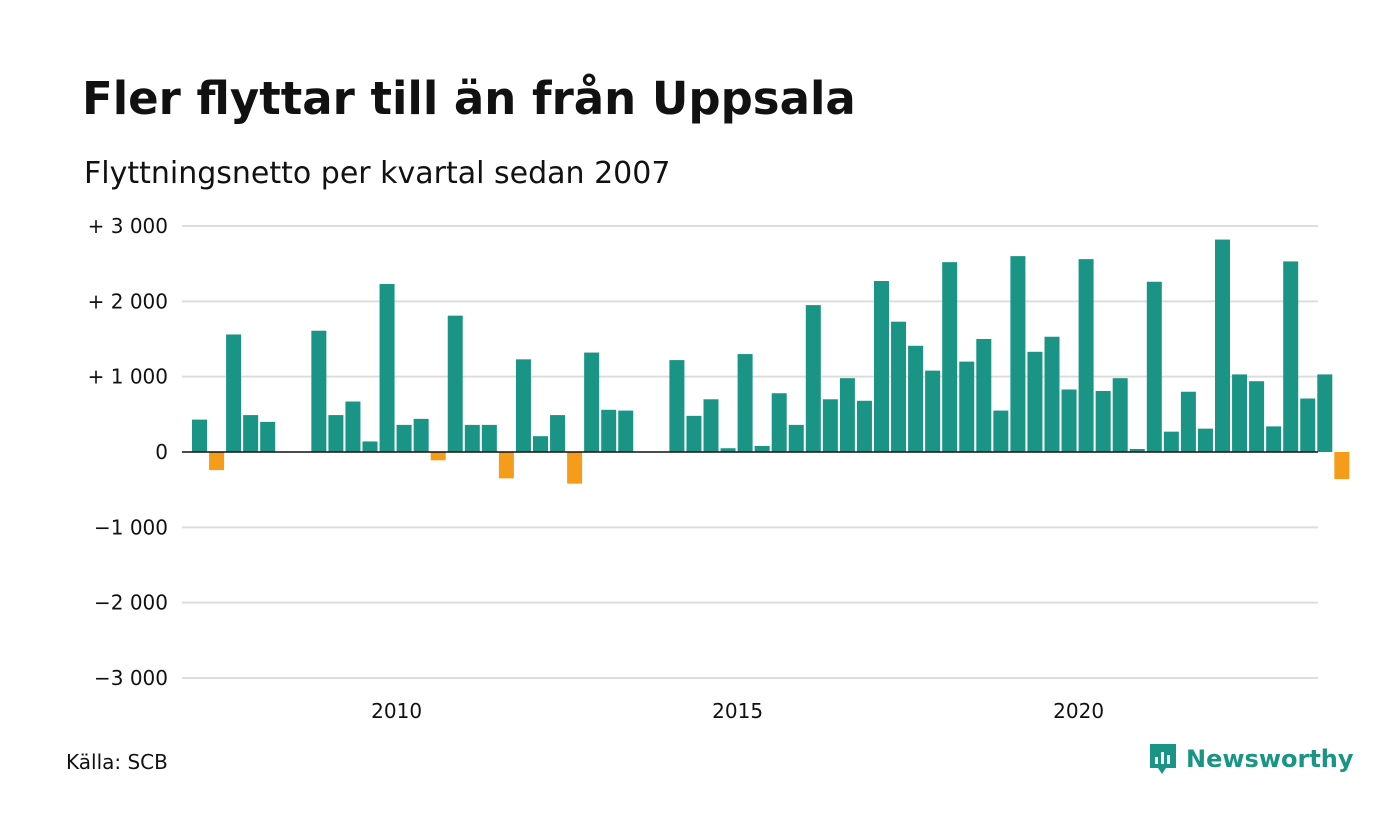 This screenshot has width=1400, height=840. Describe the element at coordinates (558, 433) in the screenshot. I see `bar-2012-k2` at that location.